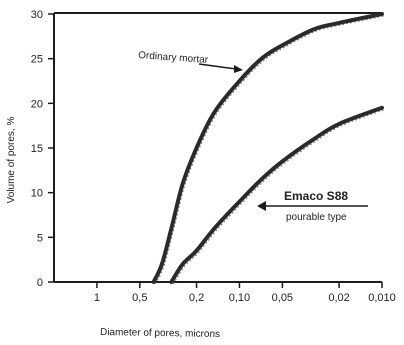 Image resolution: width=404 pixels, height=345 pixels. Describe the element at coordinates (11, 160) in the screenshot. I see `y-axis-title: Volume of pores, %` at that location.